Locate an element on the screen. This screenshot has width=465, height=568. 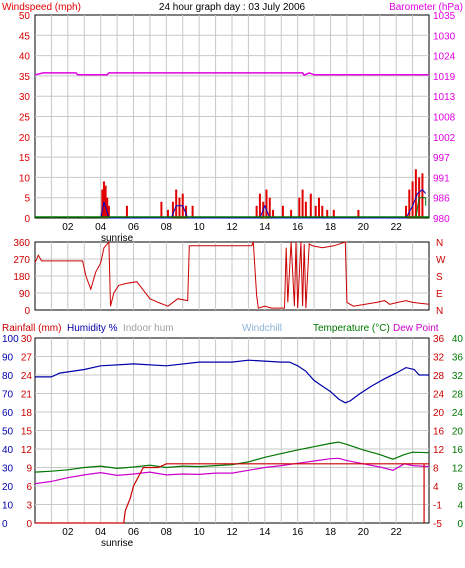
temperature-right-tick-label: 28 is located at coordinates (439, 376).